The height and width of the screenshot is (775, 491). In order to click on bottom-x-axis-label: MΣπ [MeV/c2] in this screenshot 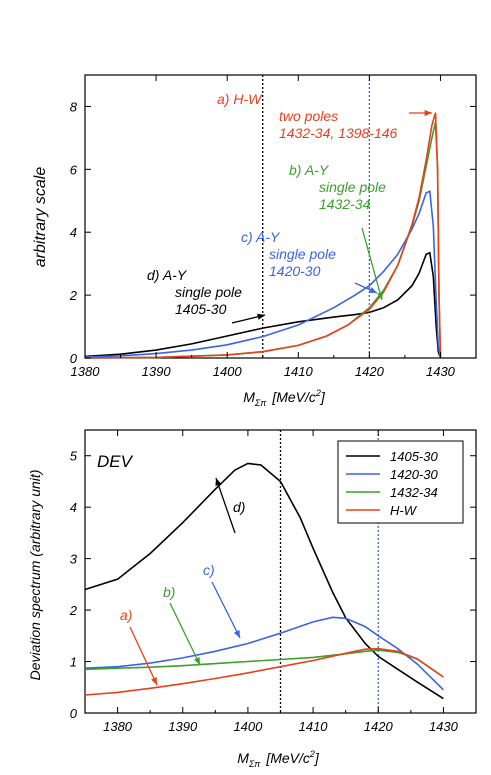, I will do `click(278, 759)`.